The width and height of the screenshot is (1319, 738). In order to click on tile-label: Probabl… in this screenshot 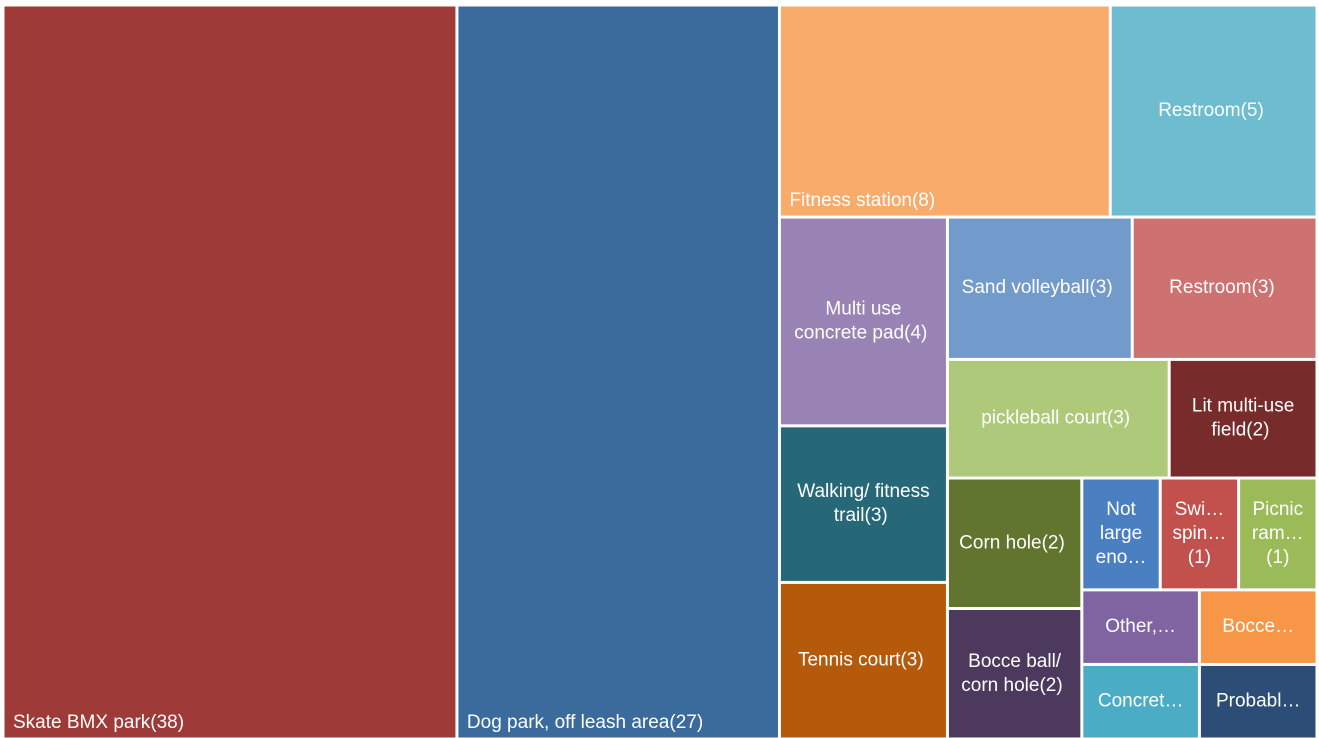, I will do `click(1258, 701)`.